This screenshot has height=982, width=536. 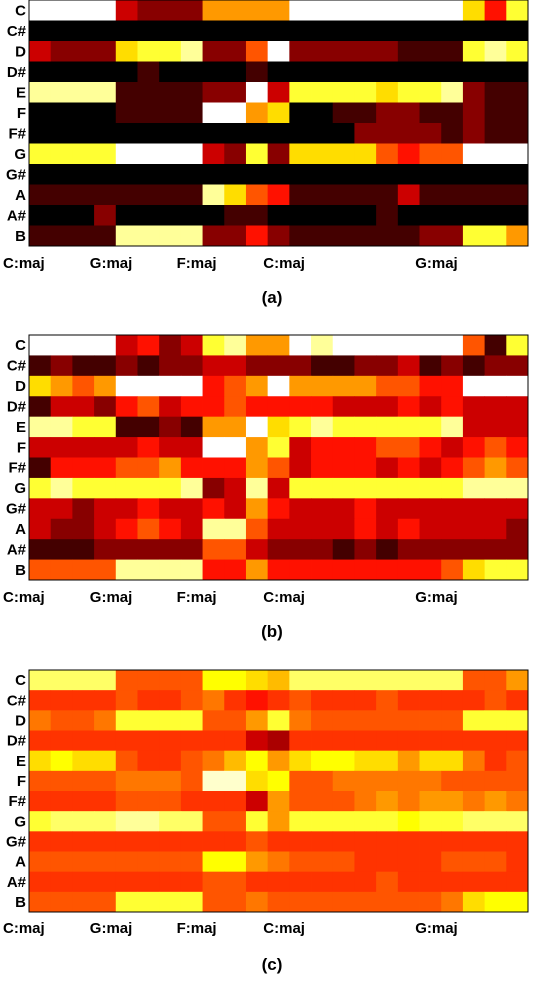 What do you see at coordinates (20, 345) in the screenshot?
I see `row-label: C` at bounding box center [20, 345].